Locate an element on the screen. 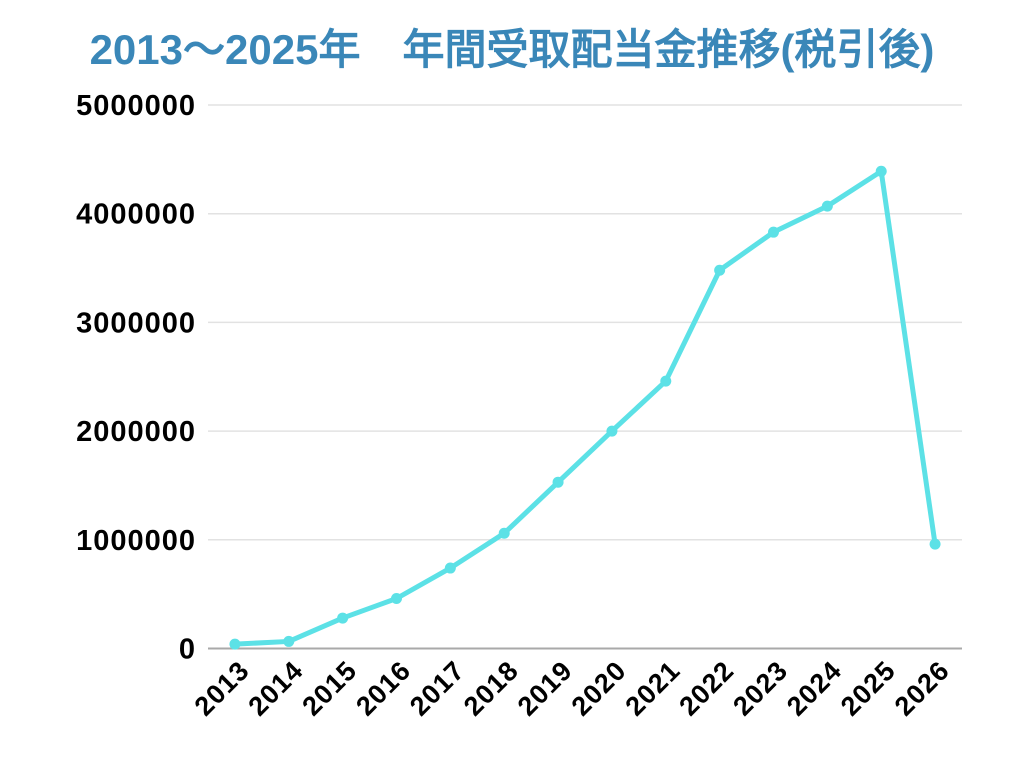  data-point-2018 is located at coordinates (504, 533).